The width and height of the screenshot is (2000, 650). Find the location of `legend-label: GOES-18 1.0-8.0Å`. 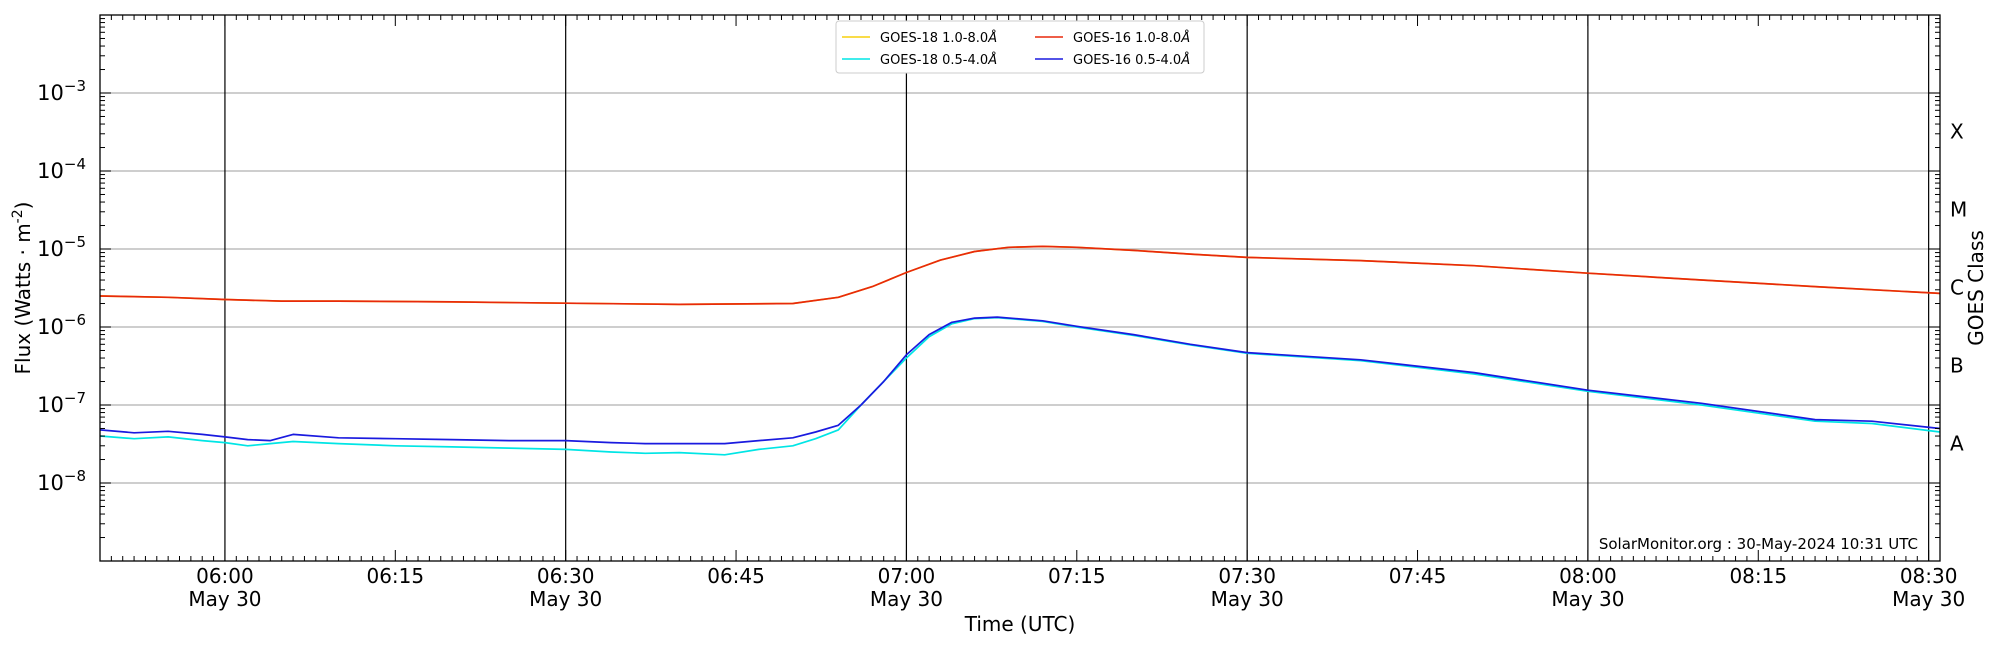

legend-label: GOES-18 1.0-8.0Å is located at coordinates (938, 38).